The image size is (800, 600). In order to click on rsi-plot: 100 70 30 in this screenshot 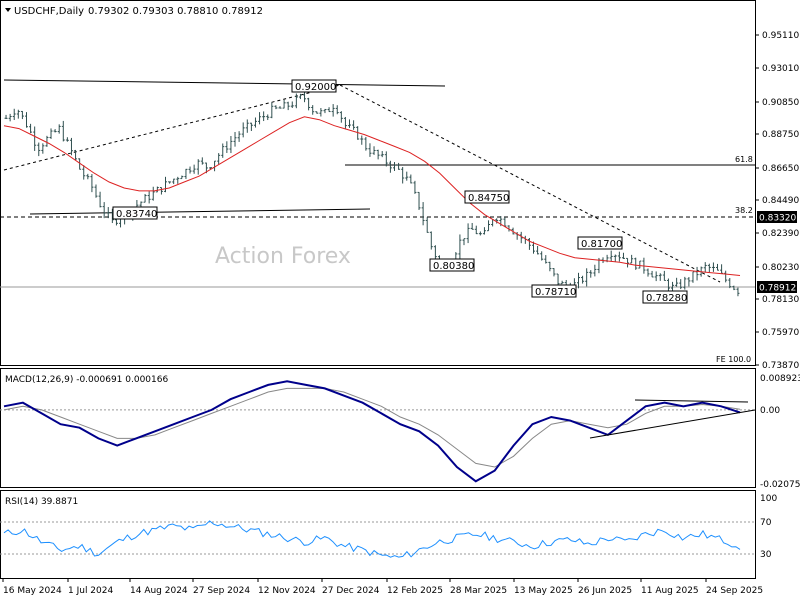, I will do `click(388, 527)`.